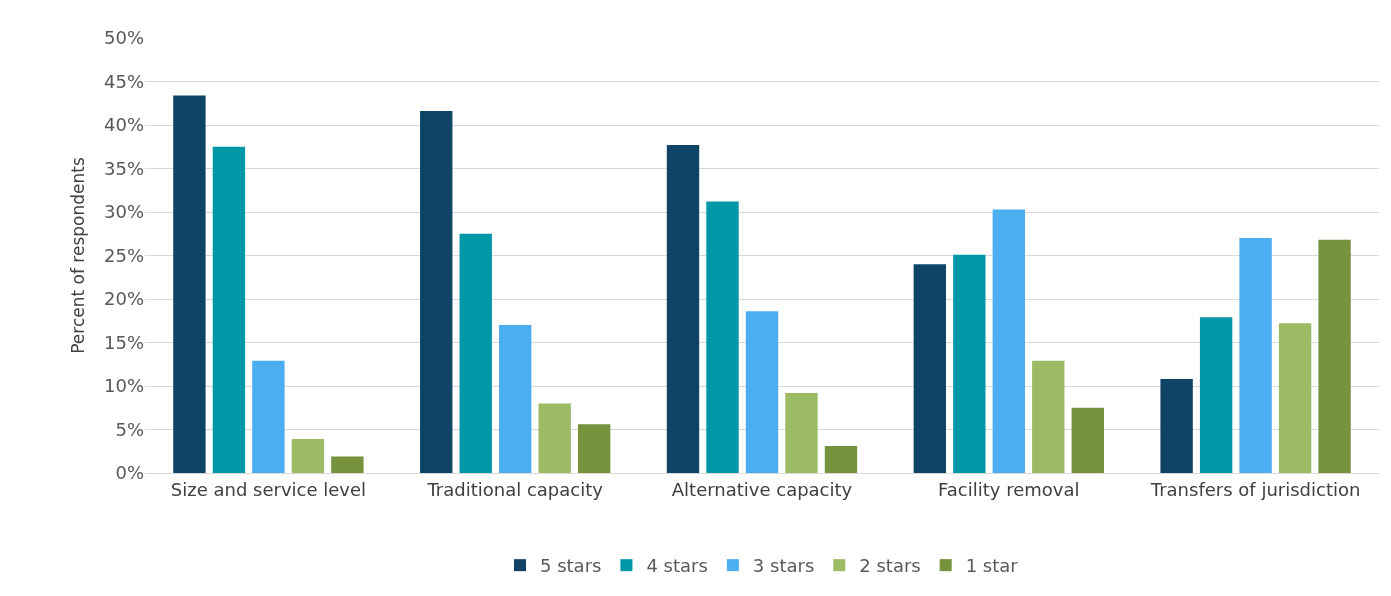 This screenshot has height=596, width=1391. Describe the element at coordinates (762, 489) in the screenshot. I see `x-tick-label: Alternative capacity` at that location.